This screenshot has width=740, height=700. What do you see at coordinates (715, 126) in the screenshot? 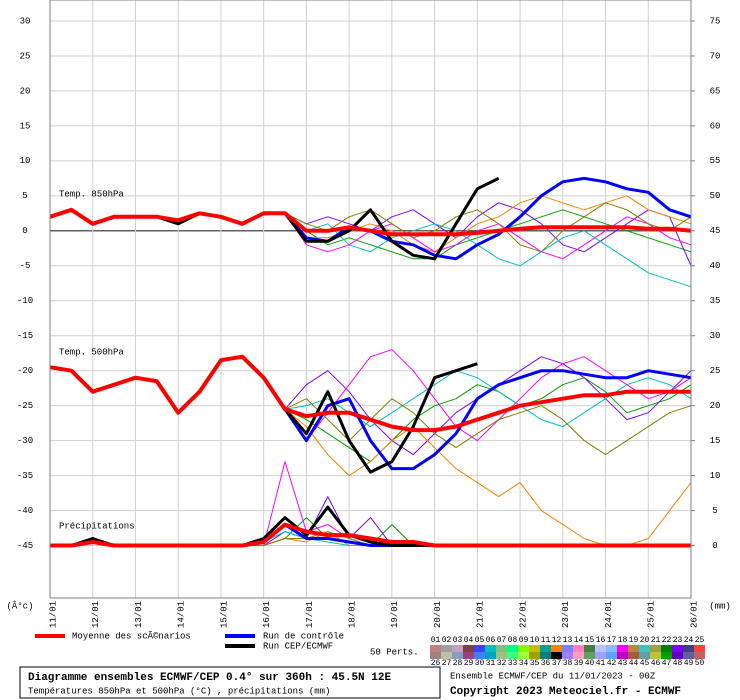
I see `y2-tick-label: 60` at bounding box center [715, 126].